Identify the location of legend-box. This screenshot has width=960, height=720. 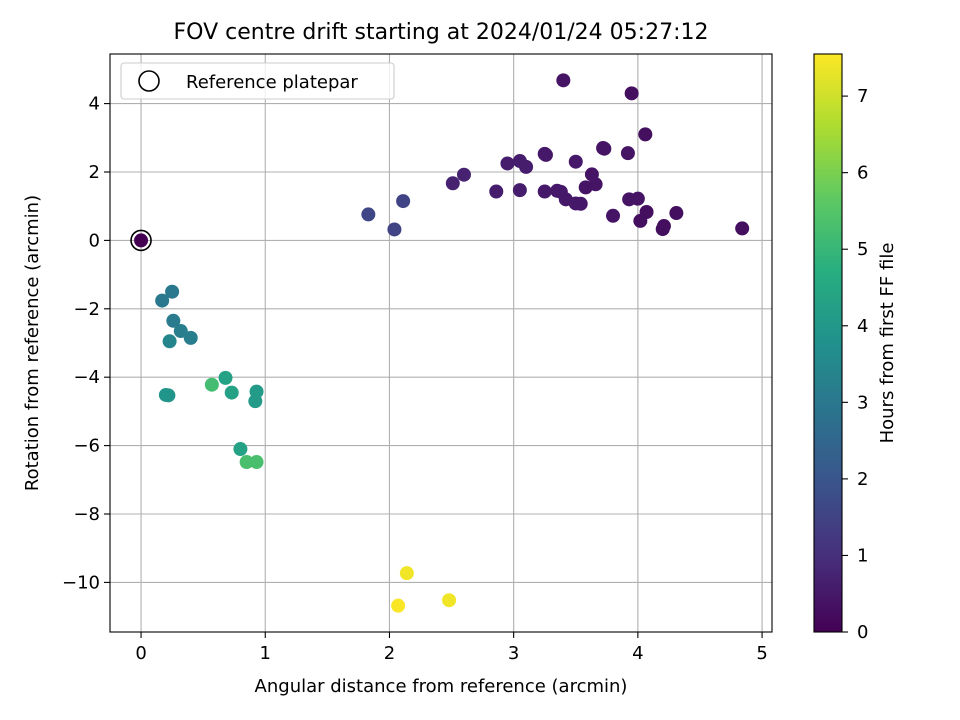
(257, 81).